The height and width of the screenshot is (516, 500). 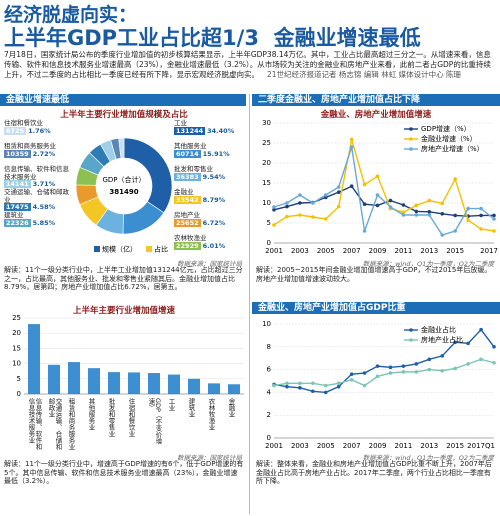 What do you see at coordinates (429, 446) in the screenshot?
I see `x-tick-label: 2013` at bounding box center [429, 446].